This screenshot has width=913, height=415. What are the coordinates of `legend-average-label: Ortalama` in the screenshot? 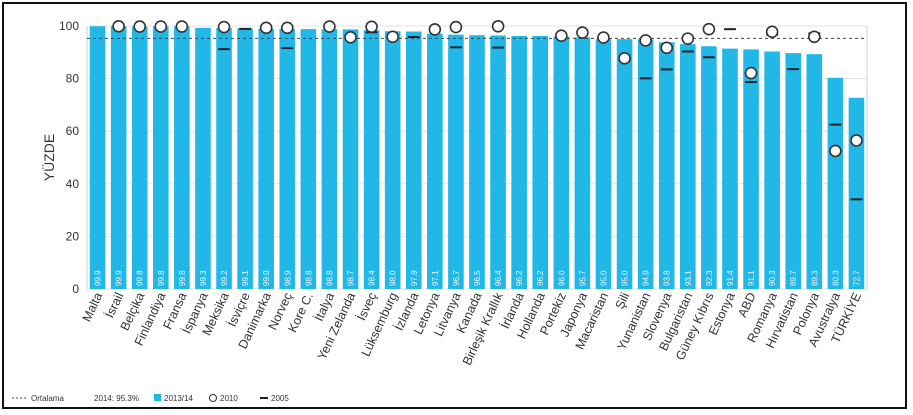 It's located at (47, 398).